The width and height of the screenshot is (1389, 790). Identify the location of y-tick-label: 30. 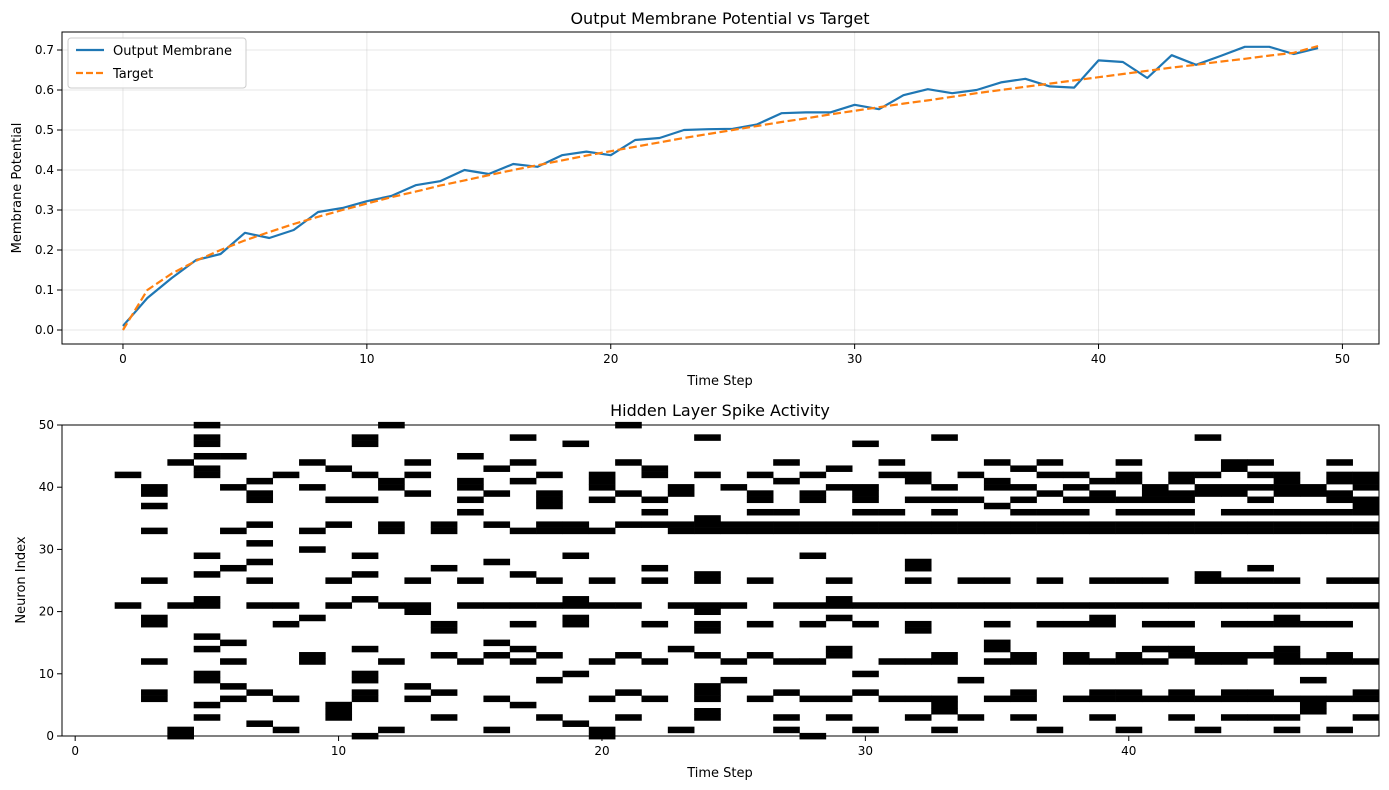
(46, 549).